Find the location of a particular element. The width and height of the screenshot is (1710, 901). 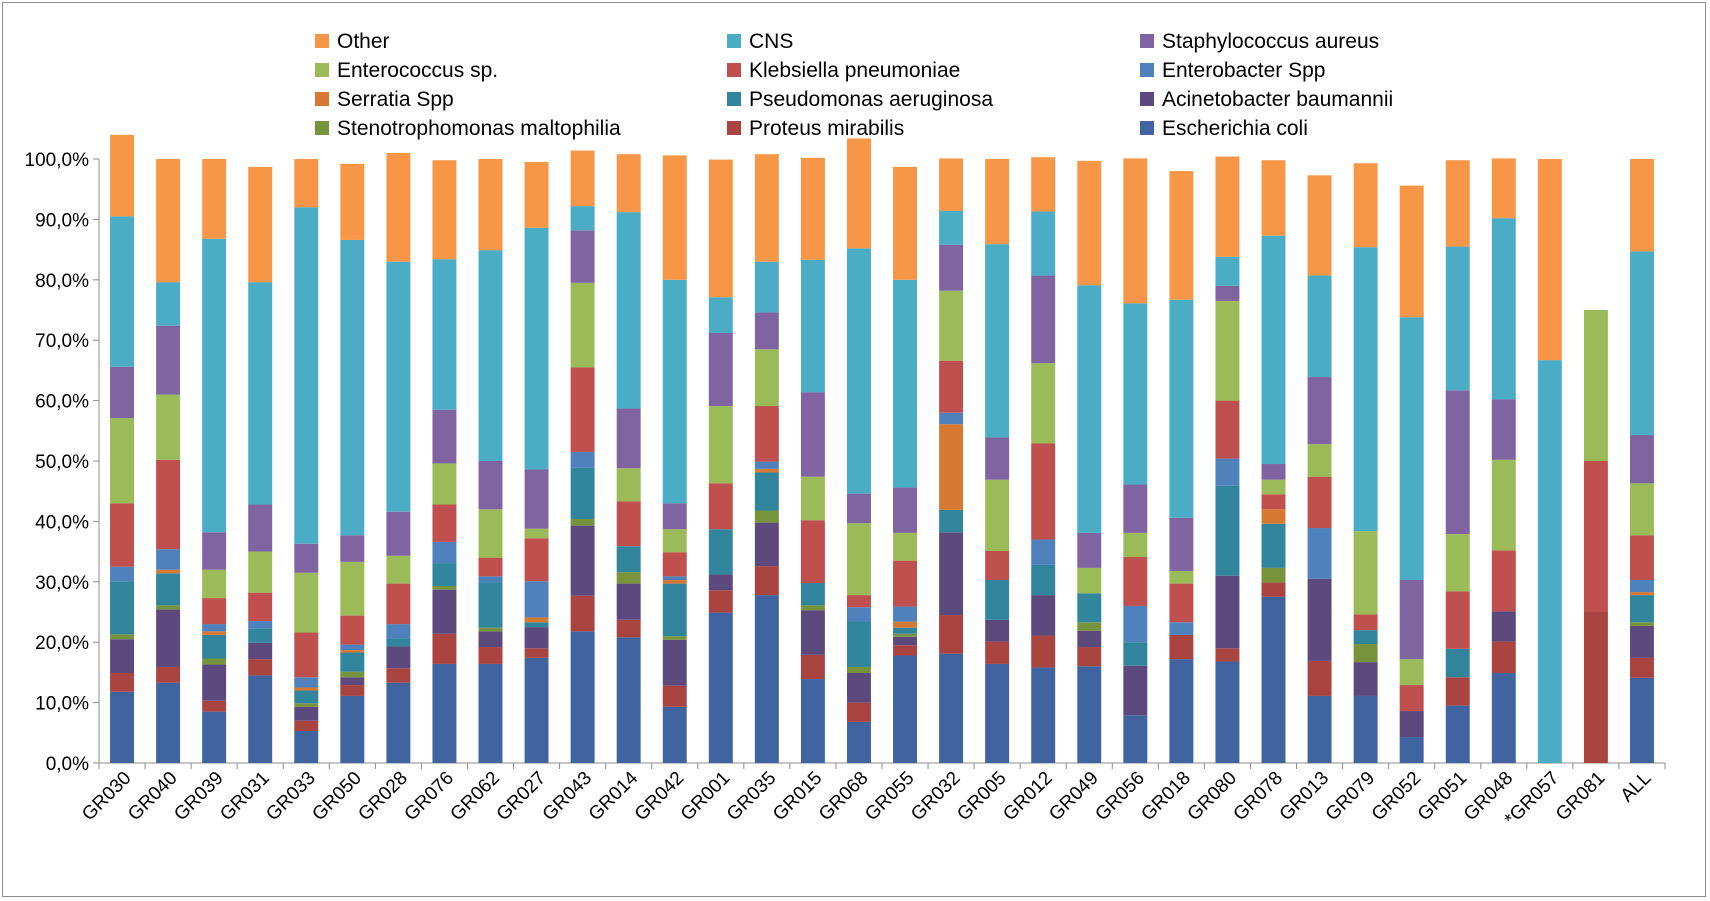

legend-label: CNS is located at coordinates (771, 41).